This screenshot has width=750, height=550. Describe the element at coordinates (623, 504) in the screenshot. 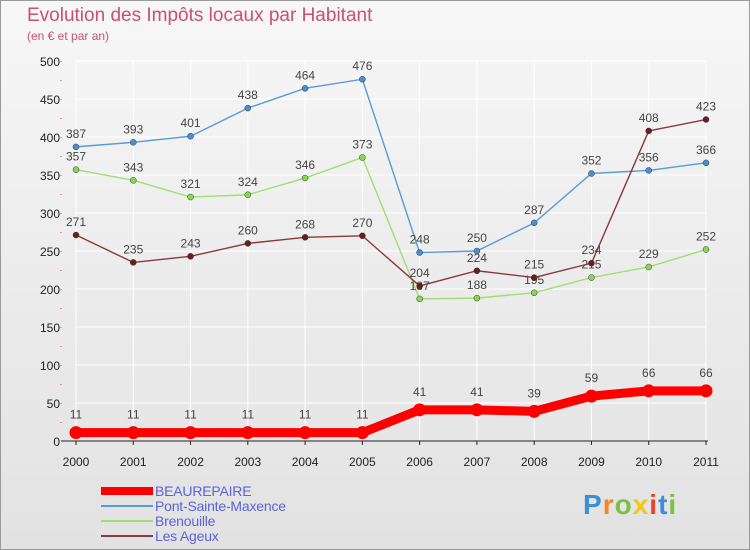

I see `logo-letter: o` at that location.